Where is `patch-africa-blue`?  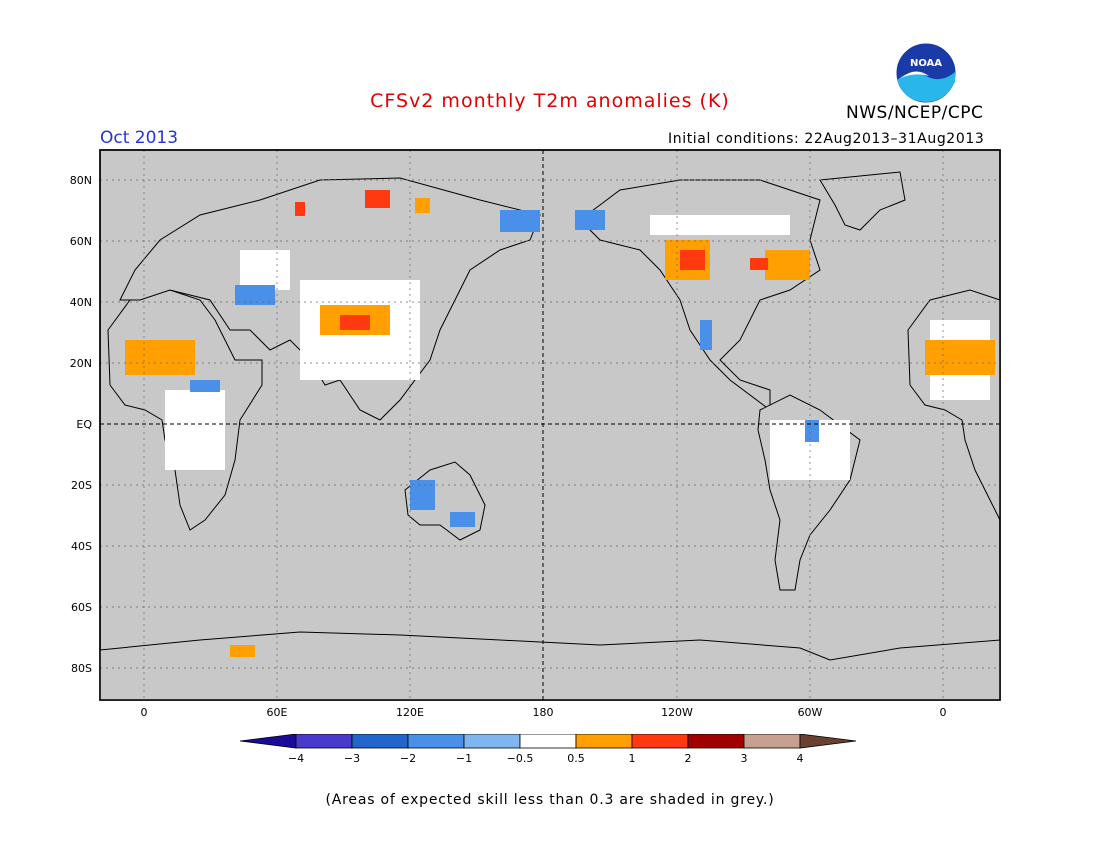
patch-africa-blue is located at coordinates (205, 386).